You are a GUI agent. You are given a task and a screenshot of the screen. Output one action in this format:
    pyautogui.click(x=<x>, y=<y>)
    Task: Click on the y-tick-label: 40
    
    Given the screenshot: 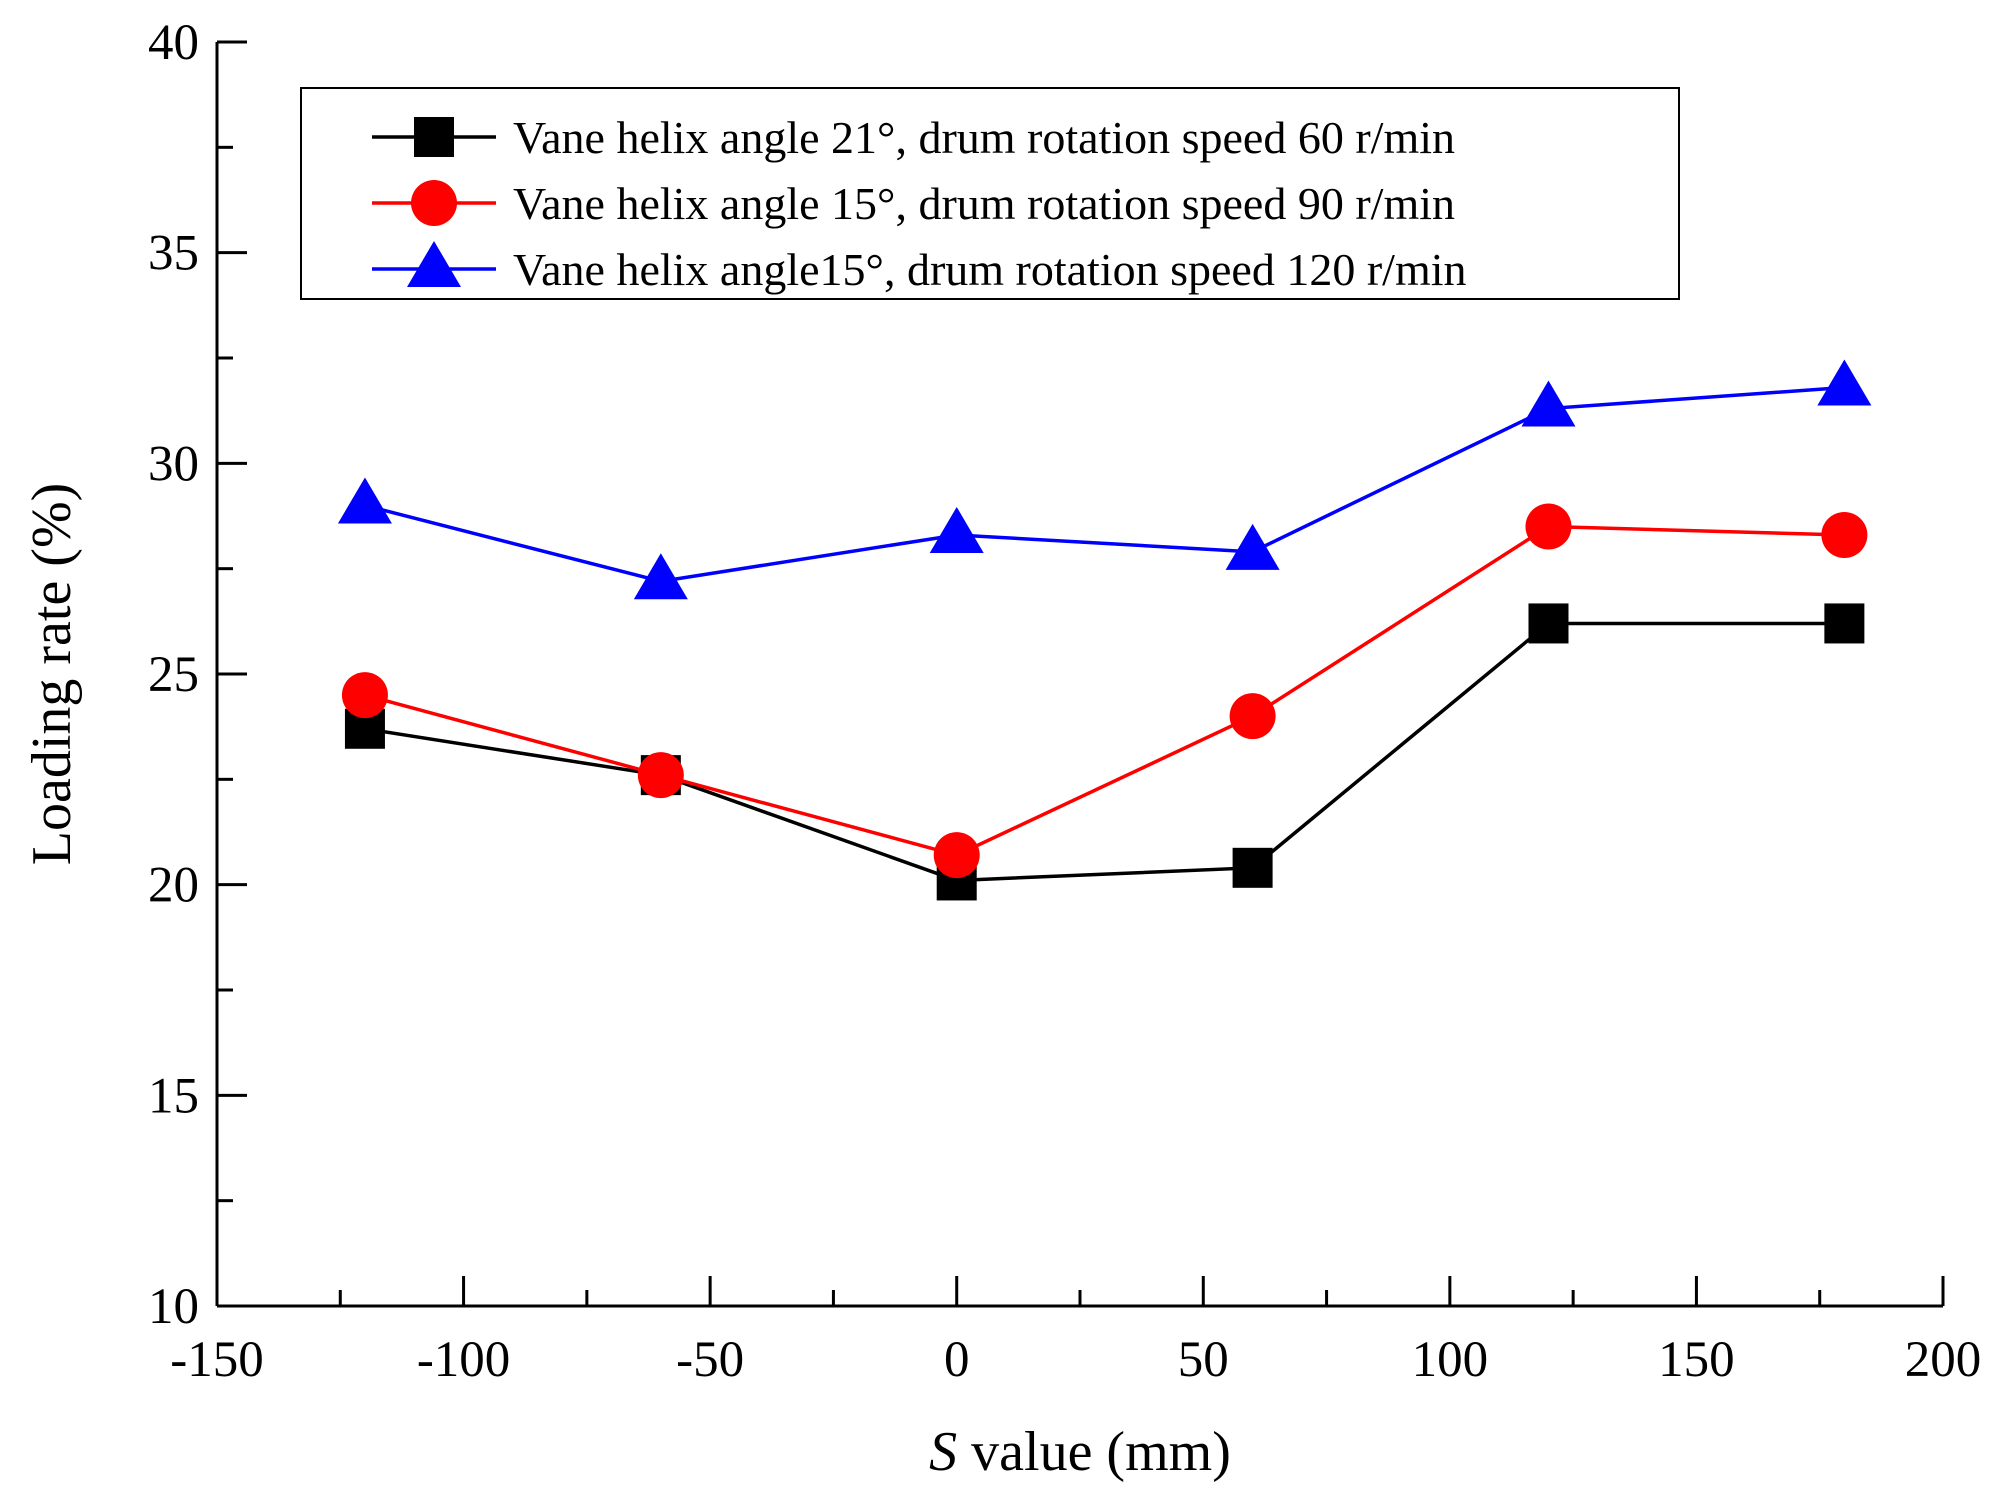 What is the action you would take?
    pyautogui.click(x=173, y=43)
    